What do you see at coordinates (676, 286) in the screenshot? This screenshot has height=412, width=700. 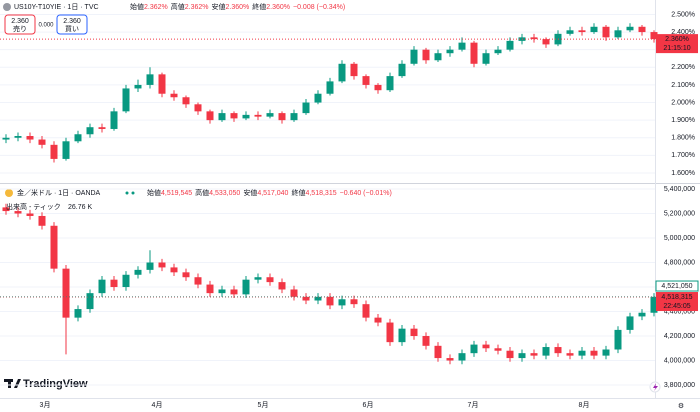 I see `prev-price-label: 4,521,050` at bounding box center [676, 286].